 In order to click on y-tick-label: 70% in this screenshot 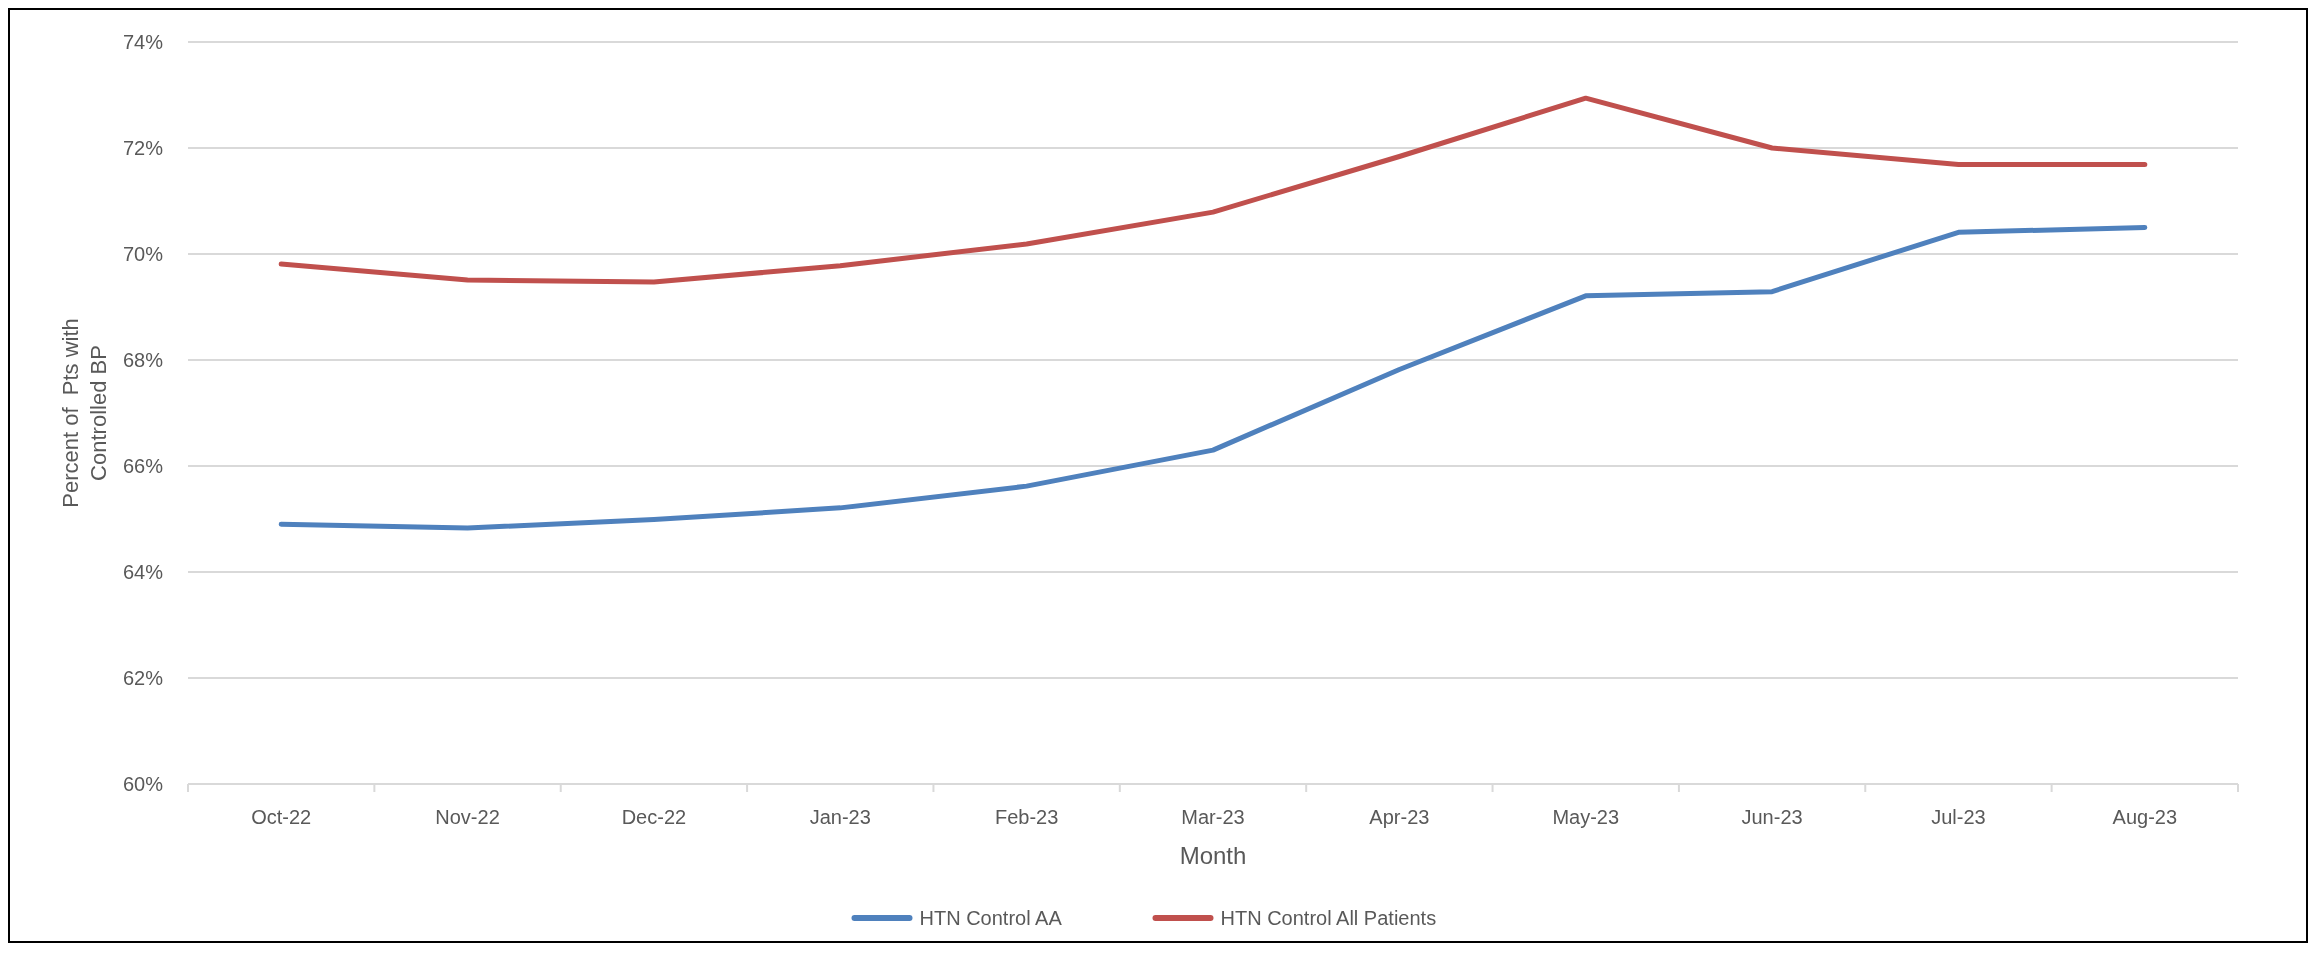, I will do `click(143, 254)`.